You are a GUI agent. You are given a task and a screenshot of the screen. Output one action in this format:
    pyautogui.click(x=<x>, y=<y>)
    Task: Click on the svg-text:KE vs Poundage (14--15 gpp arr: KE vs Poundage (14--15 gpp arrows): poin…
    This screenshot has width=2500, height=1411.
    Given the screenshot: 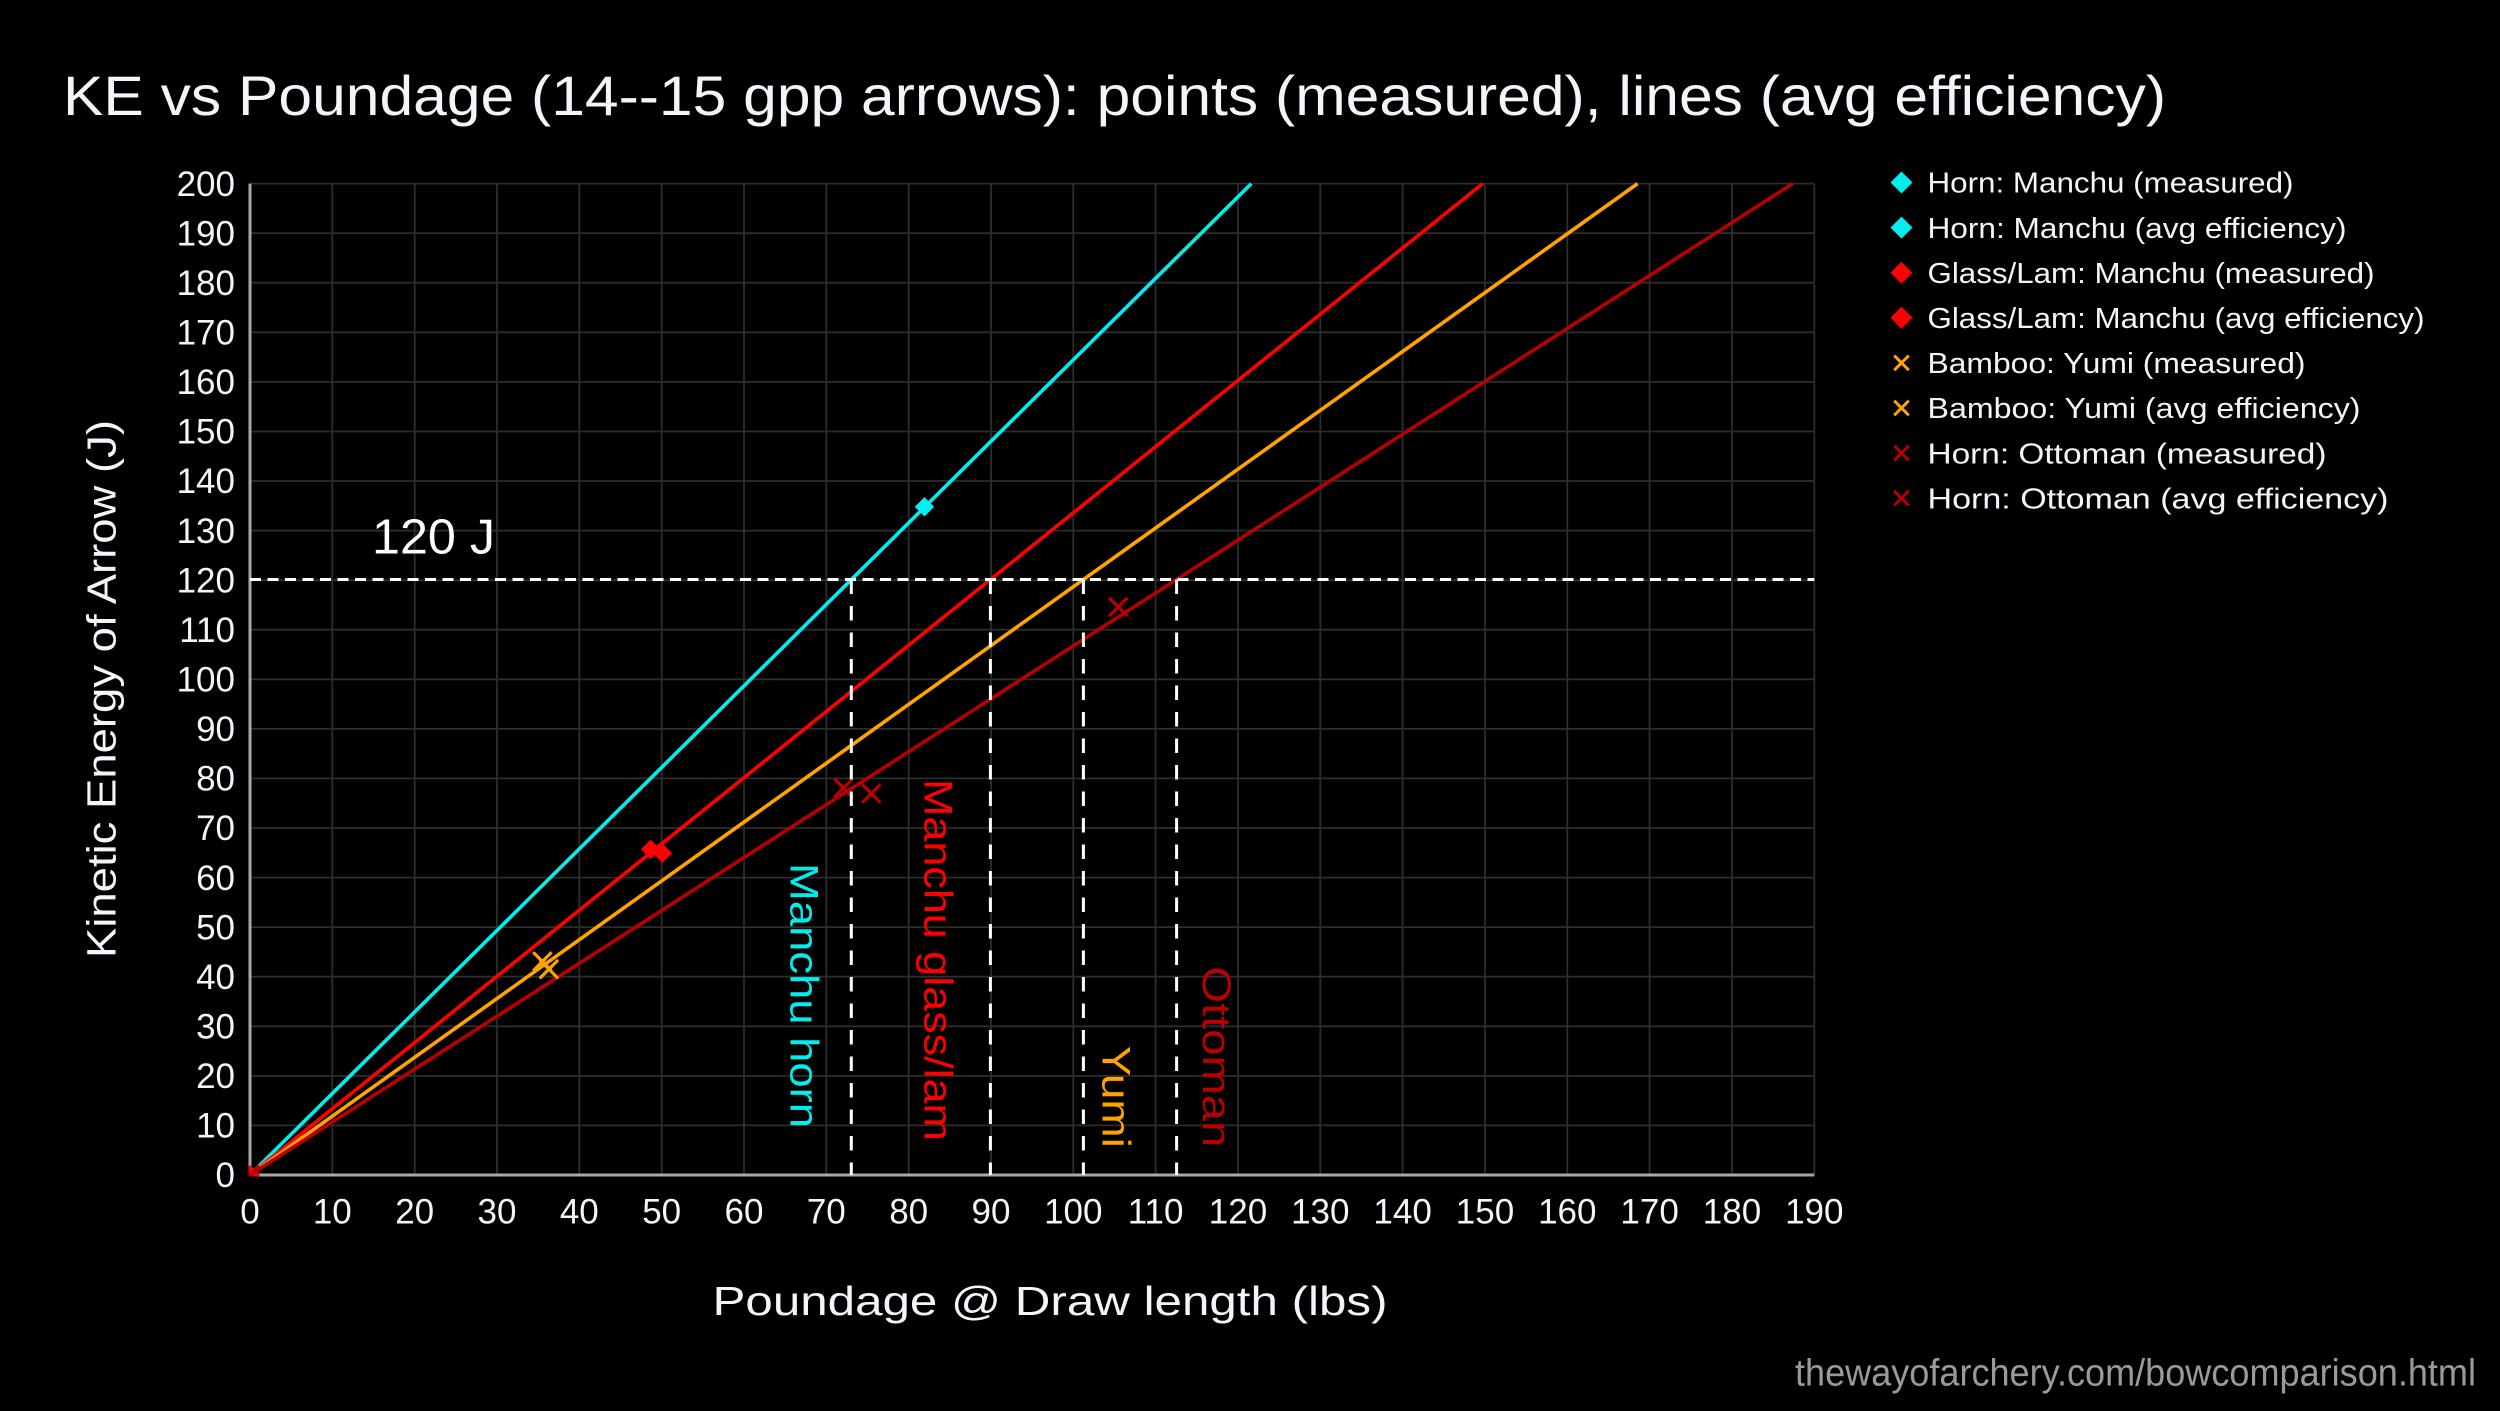 What is the action you would take?
    pyautogui.click(x=1114, y=95)
    